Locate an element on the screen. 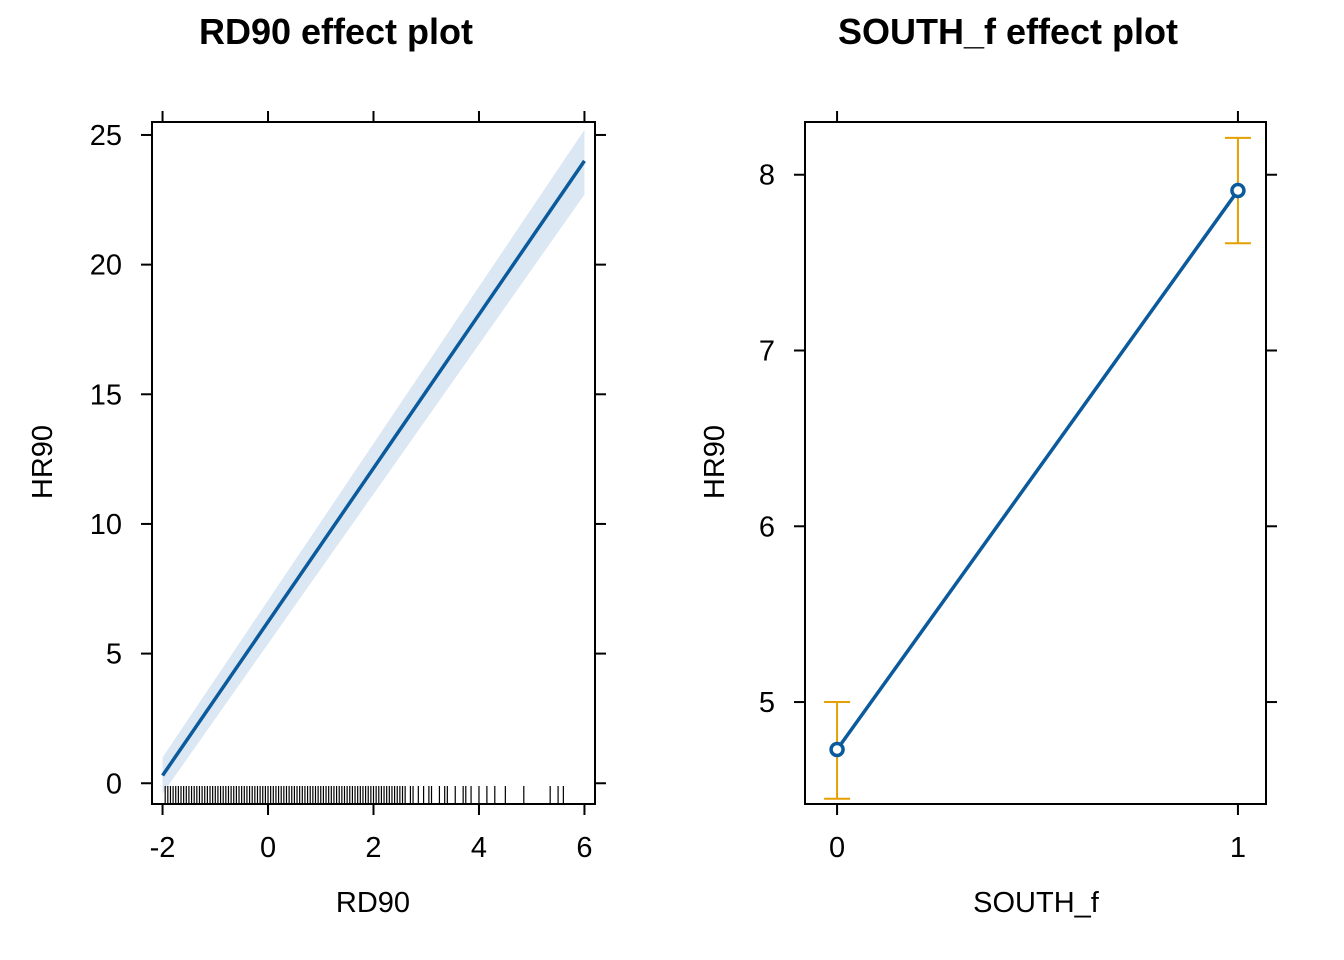  rd90-x-tick-label: 4 is located at coordinates (479, 848).